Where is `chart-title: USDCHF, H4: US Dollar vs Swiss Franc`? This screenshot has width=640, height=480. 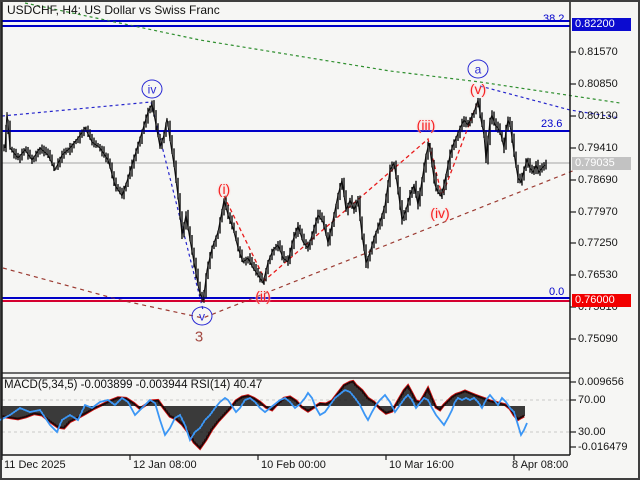 chart-title: USDCHF, H4: US Dollar vs Swiss Franc is located at coordinates (113, 10).